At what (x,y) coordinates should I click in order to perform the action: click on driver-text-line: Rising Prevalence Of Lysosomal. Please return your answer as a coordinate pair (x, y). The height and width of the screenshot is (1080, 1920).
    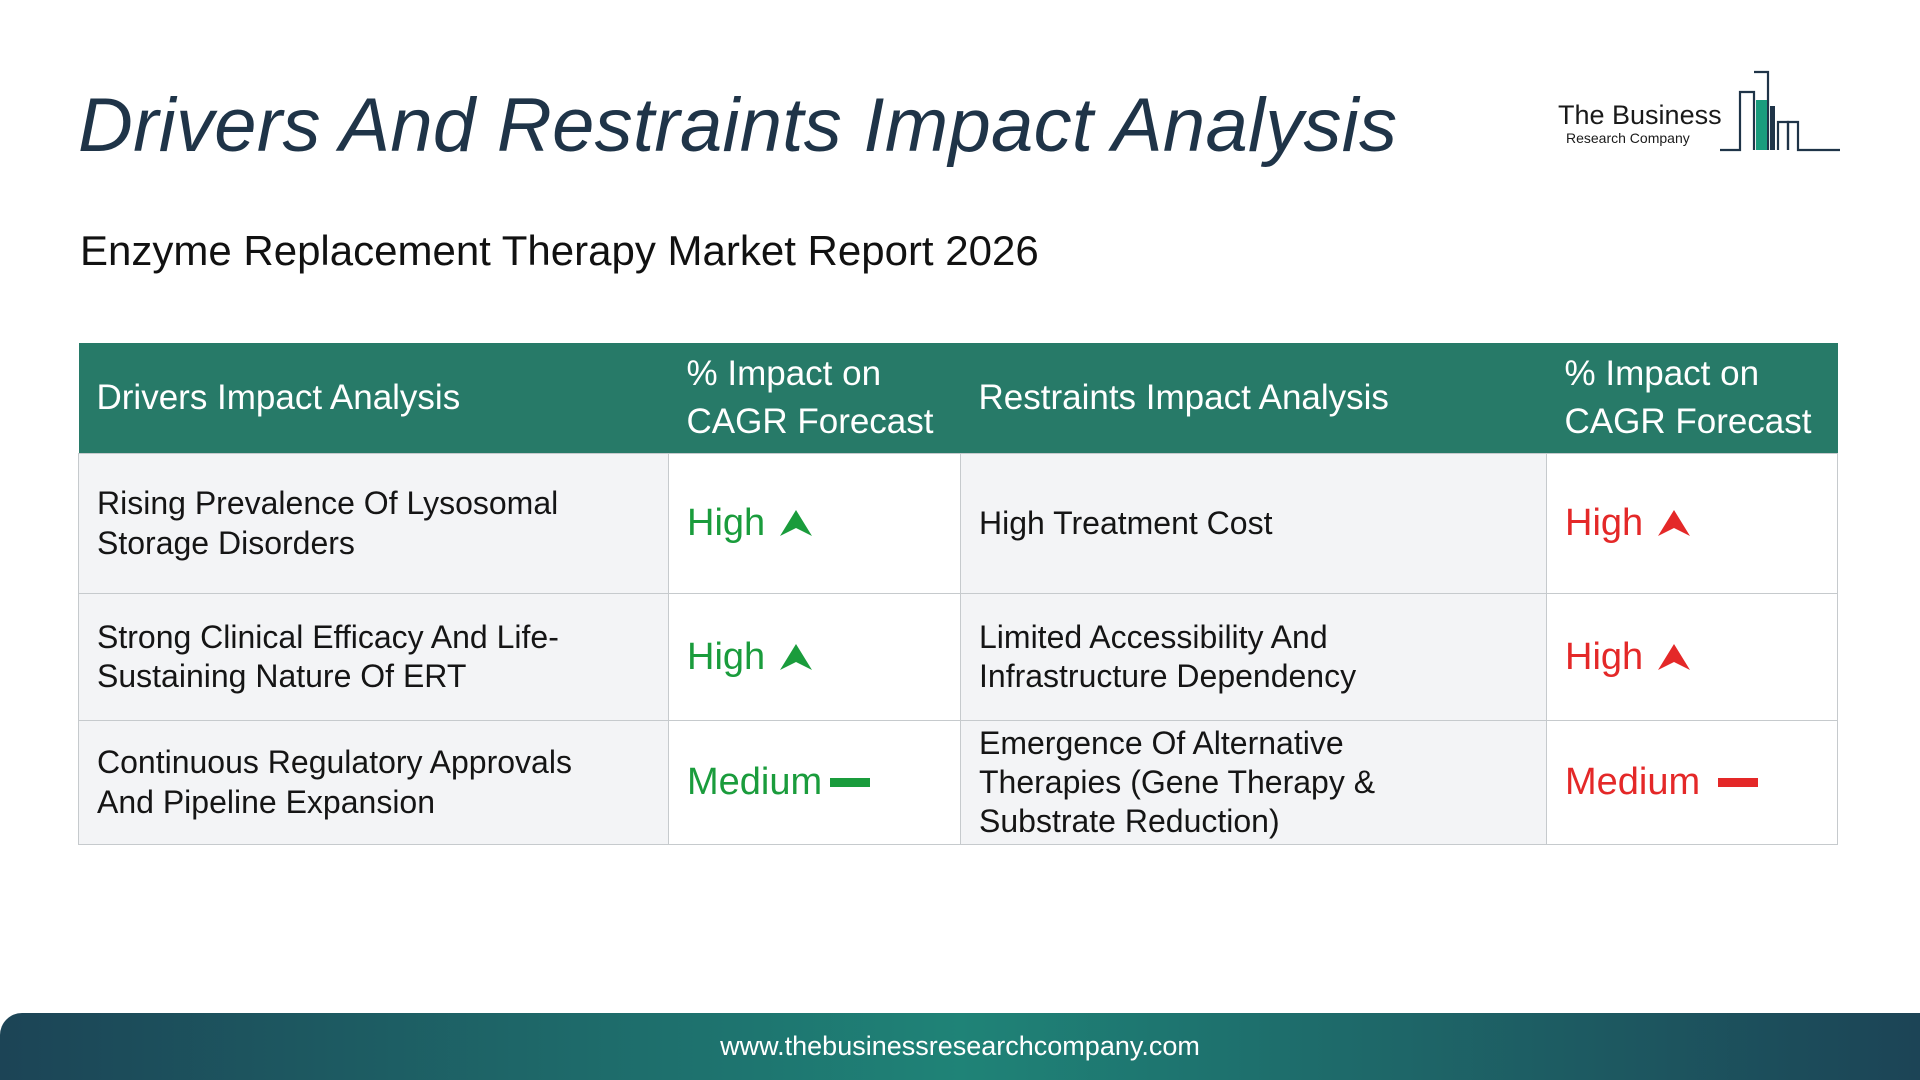
    Looking at the image, I should click on (328, 503).